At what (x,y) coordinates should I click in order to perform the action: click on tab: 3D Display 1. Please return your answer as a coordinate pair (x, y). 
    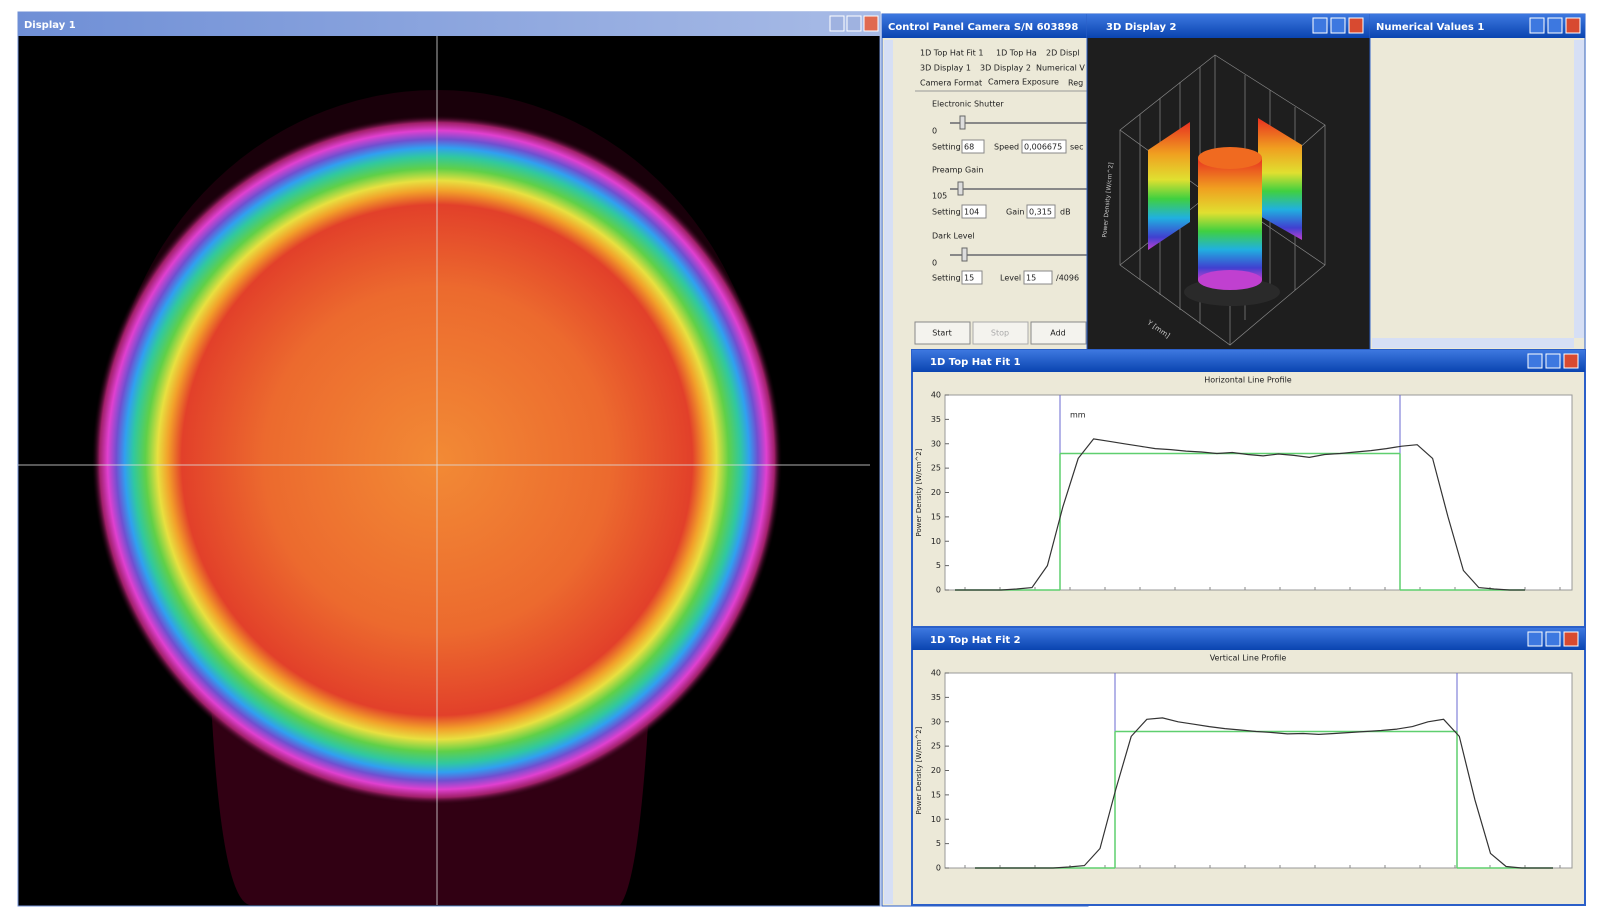
    Looking at the image, I should click on (945, 68).